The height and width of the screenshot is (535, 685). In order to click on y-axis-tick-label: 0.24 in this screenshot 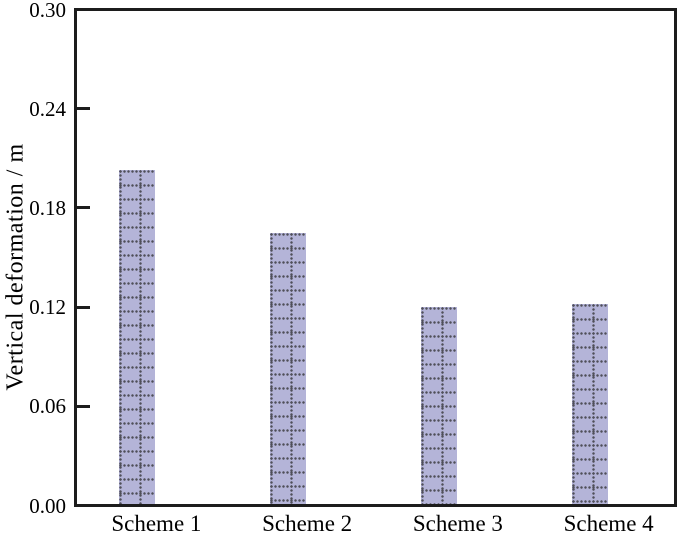, I will do `click(47, 108)`.